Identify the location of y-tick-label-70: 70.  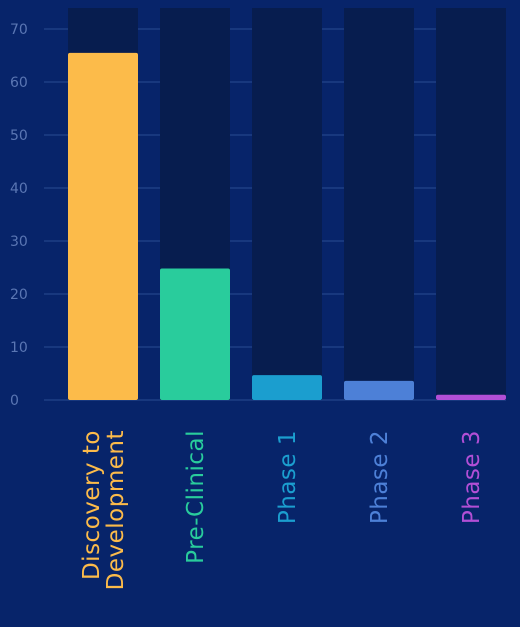
(19, 30).